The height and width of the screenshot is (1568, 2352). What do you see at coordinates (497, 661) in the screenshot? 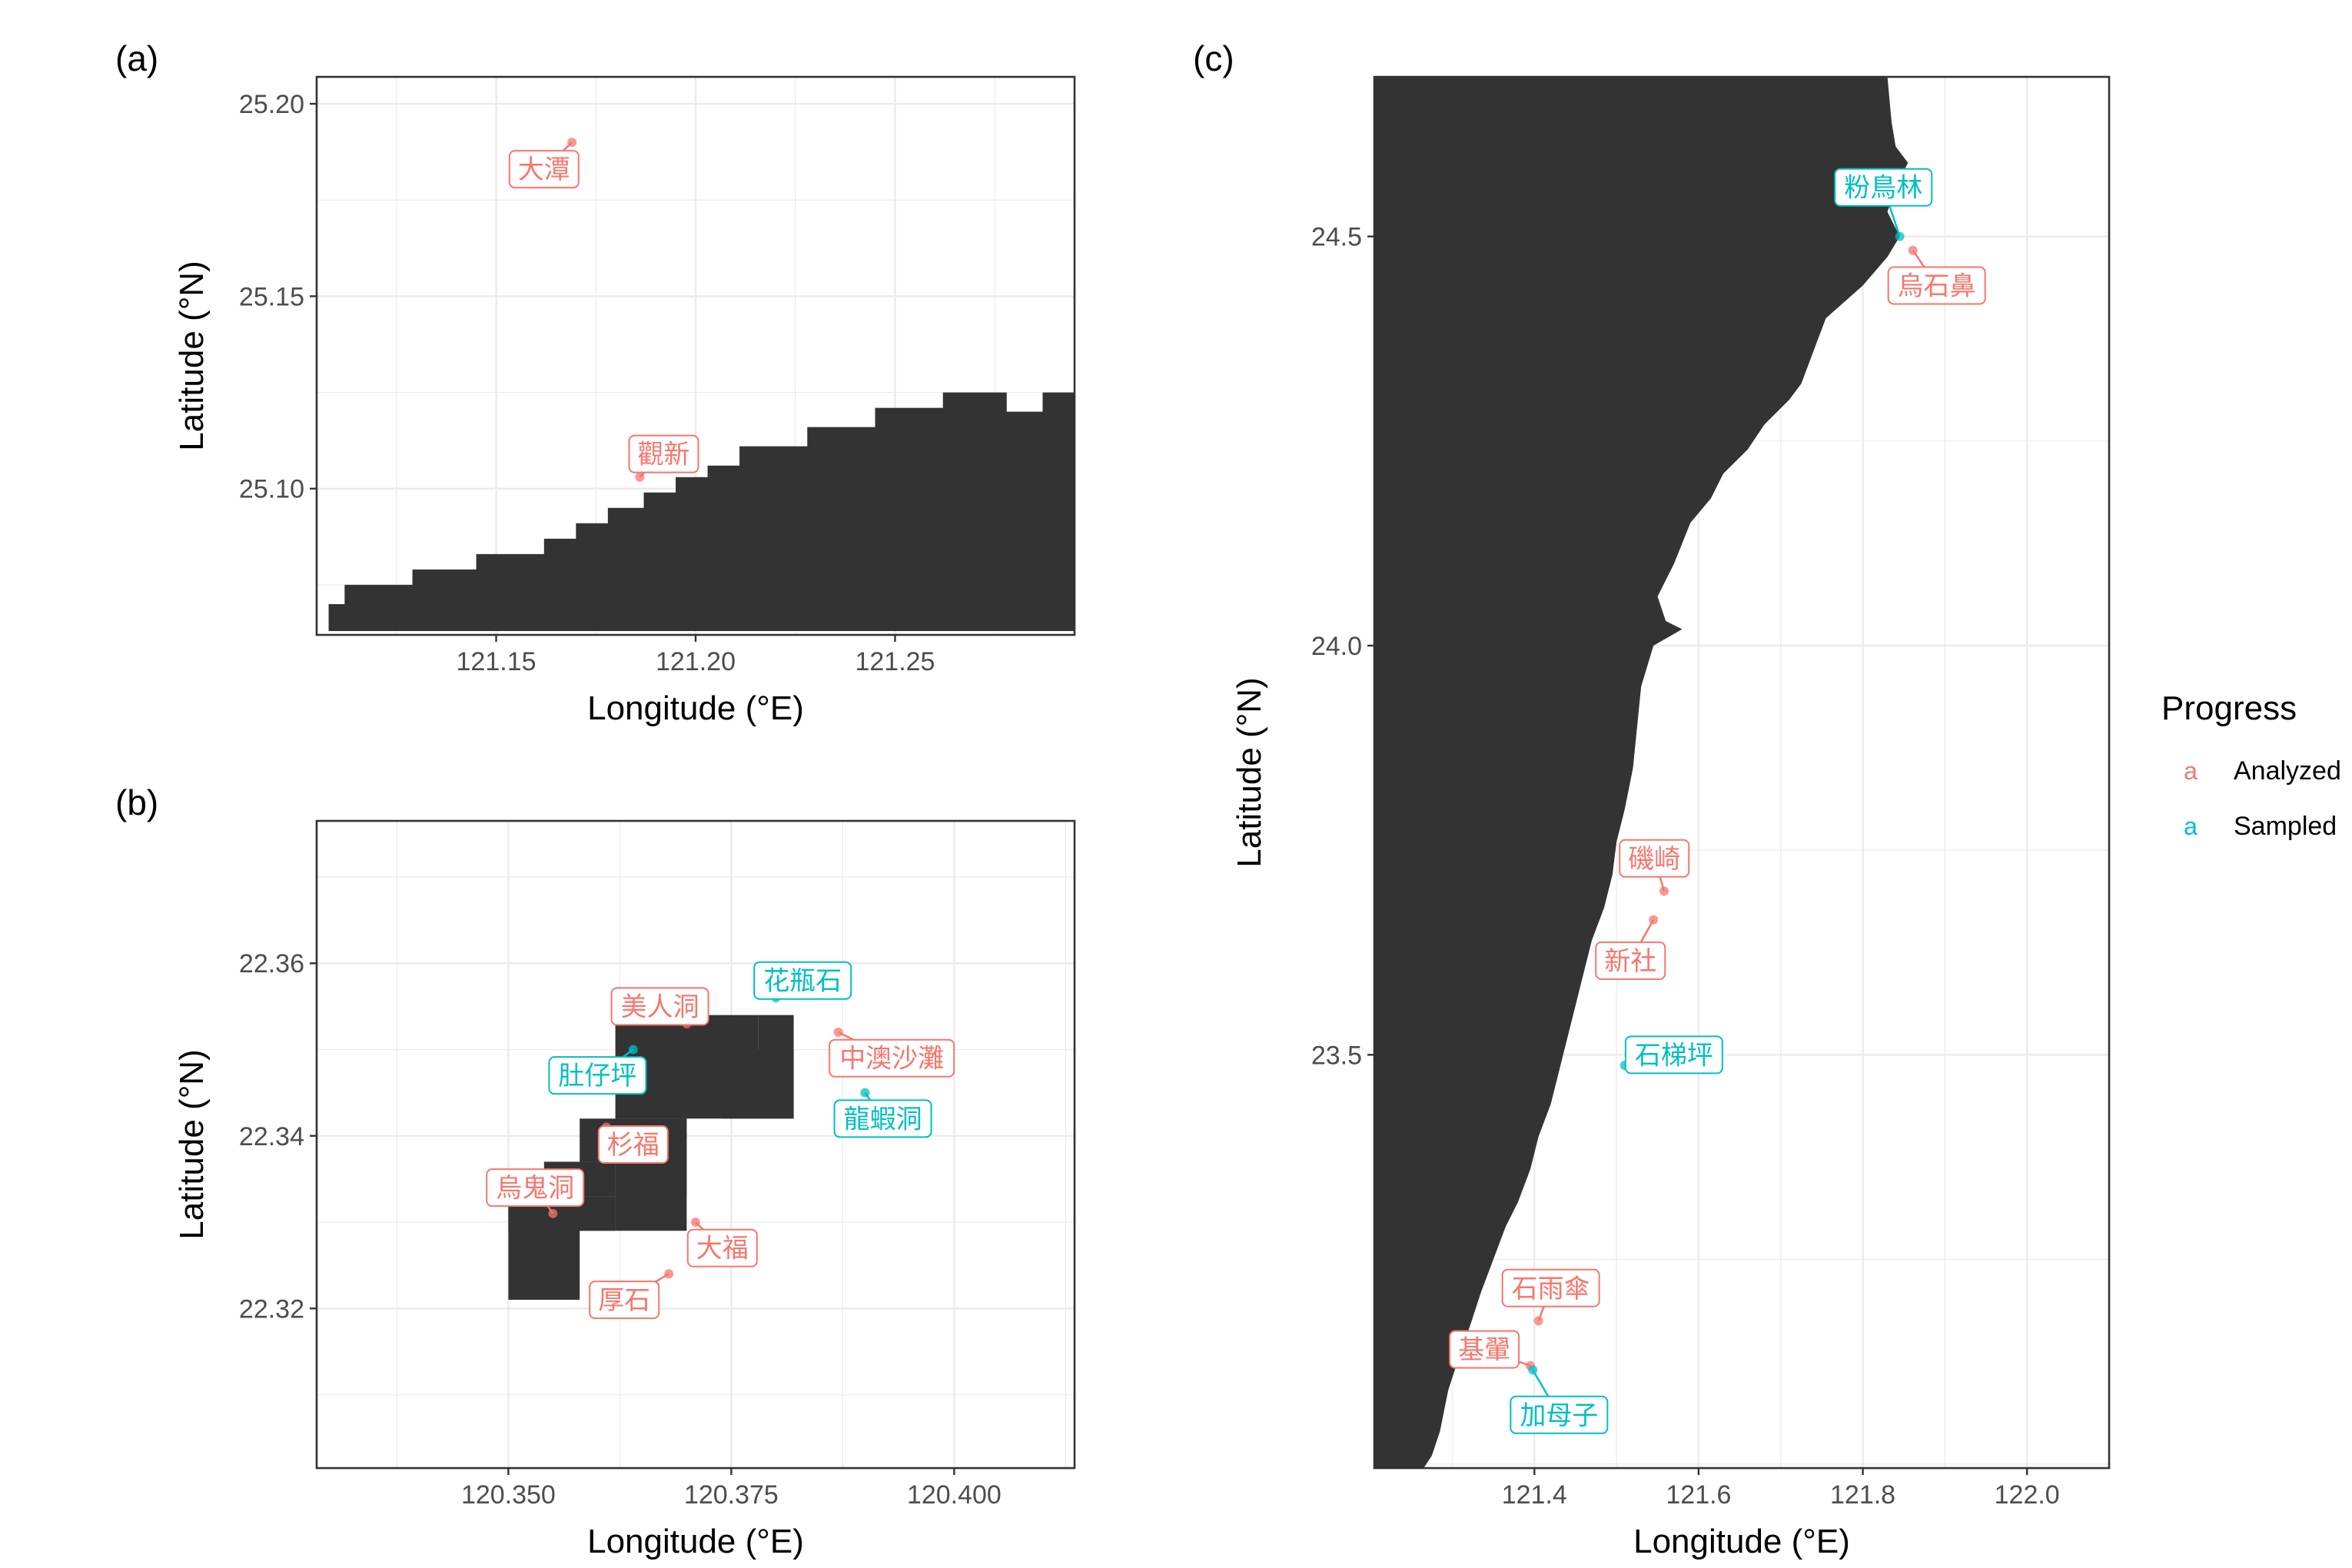
I see `x-tick-label: 121.15` at bounding box center [497, 661].